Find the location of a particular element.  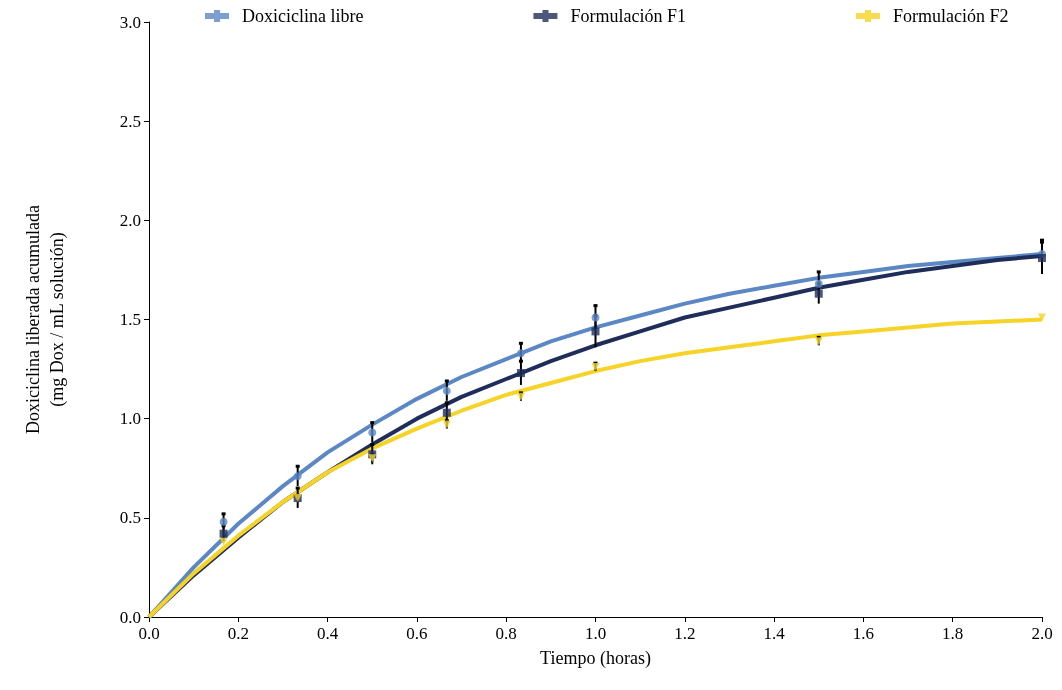

y-tick-label: 2.5 is located at coordinates (130, 121).